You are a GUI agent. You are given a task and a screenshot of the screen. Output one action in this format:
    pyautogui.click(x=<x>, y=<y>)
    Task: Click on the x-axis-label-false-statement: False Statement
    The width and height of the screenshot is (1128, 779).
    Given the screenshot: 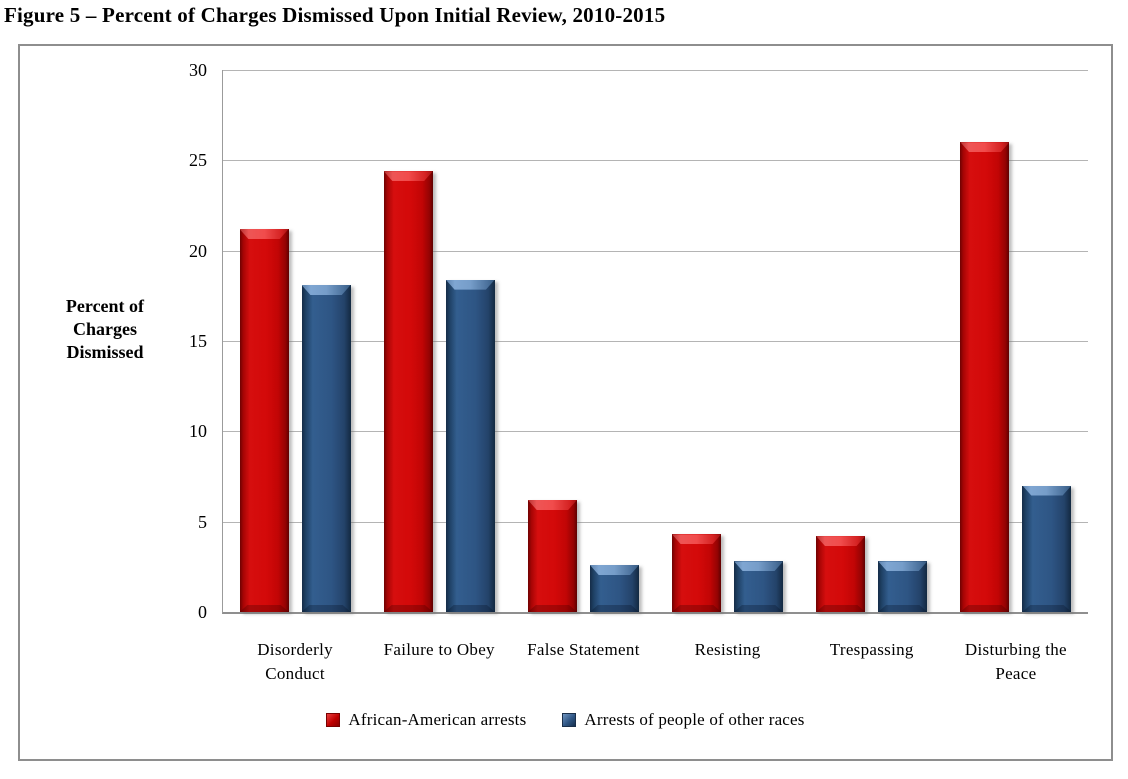 What is the action you would take?
    pyautogui.click(x=583, y=649)
    